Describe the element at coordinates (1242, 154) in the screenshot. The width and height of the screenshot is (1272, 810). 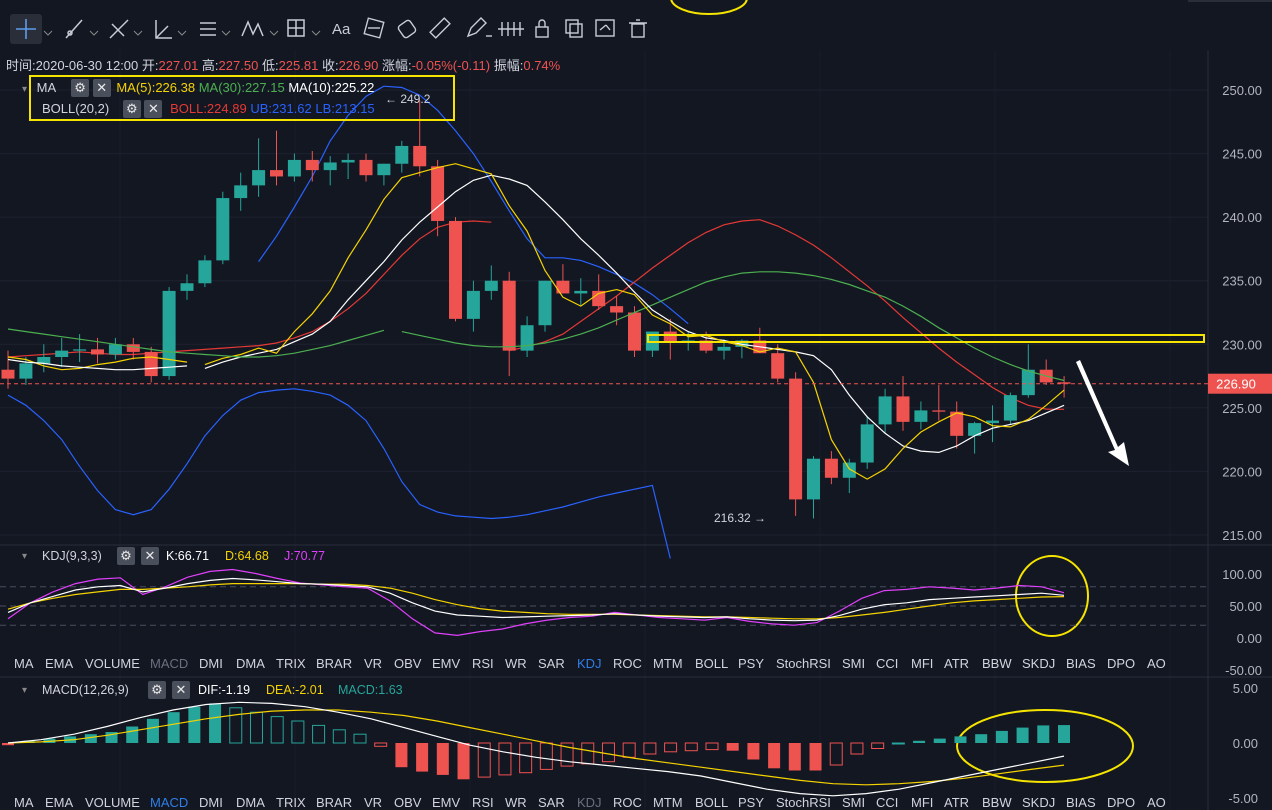
I see `price-tick: 245.00` at that location.